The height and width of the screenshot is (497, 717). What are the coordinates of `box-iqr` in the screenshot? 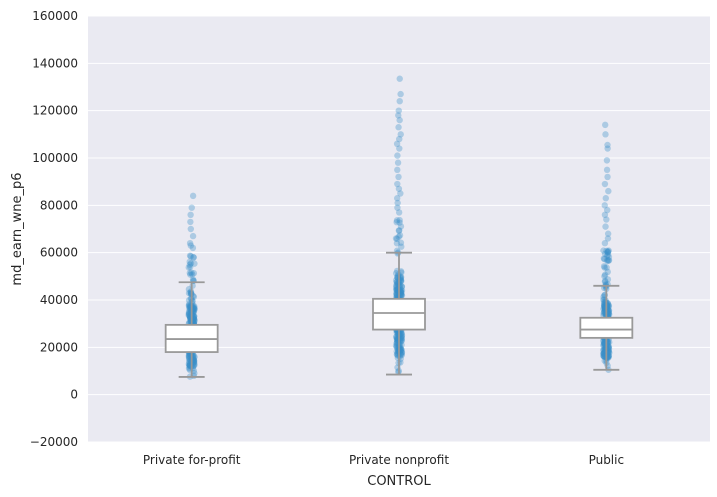 It's located at (399, 314).